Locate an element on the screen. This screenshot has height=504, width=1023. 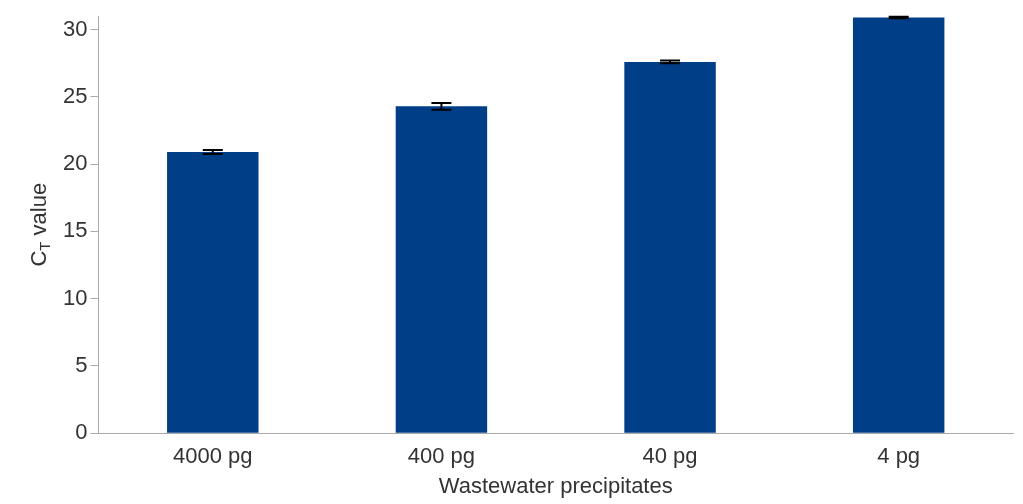
y-tick-label: 15 is located at coordinates (75, 230).